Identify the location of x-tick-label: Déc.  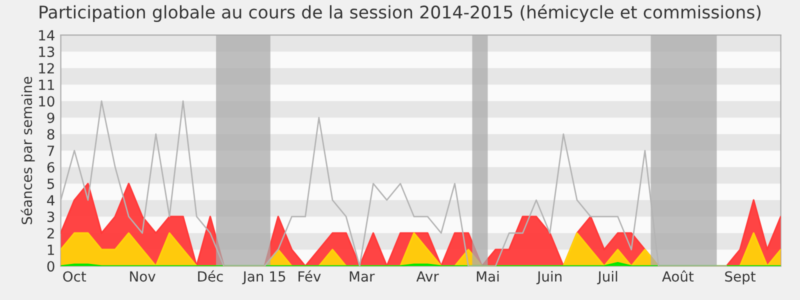
(210, 276).